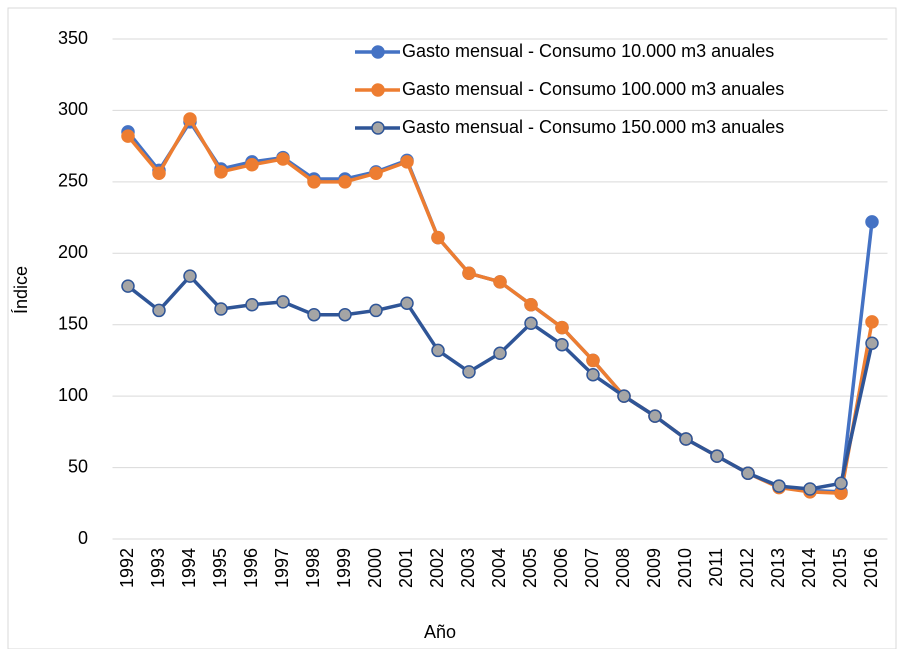  Describe the element at coordinates (127, 568) in the screenshot. I see `x-tick-label: 1992` at that location.